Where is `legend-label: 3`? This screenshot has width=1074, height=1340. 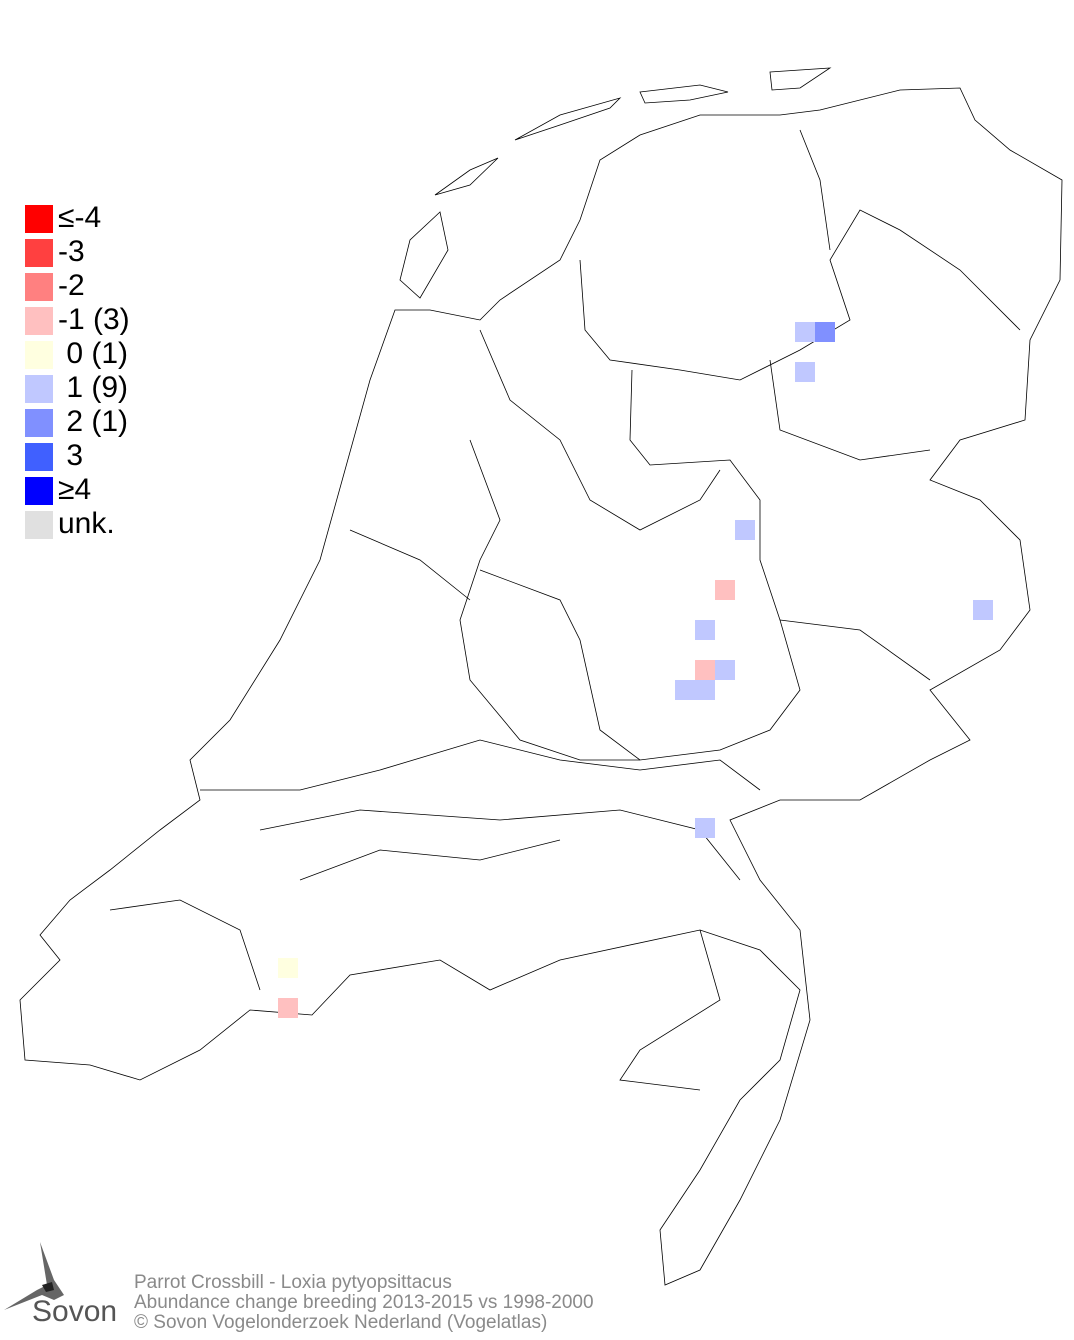
legend-label: 3 is located at coordinates (71, 455).